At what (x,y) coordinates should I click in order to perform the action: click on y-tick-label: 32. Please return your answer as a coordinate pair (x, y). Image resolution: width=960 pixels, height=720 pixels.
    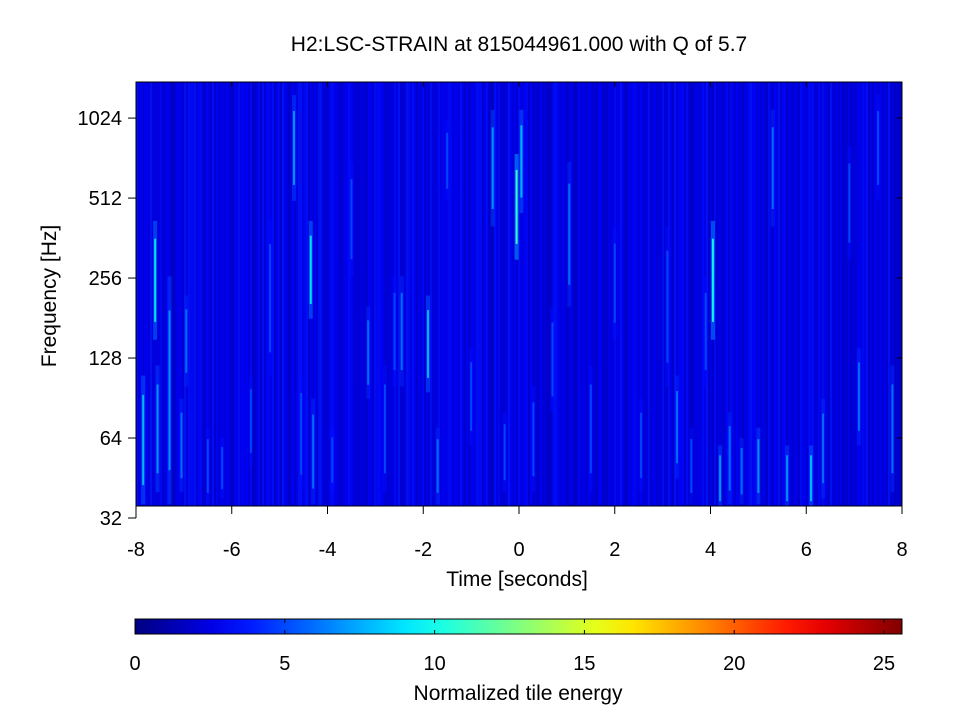
    Looking at the image, I should click on (111, 519).